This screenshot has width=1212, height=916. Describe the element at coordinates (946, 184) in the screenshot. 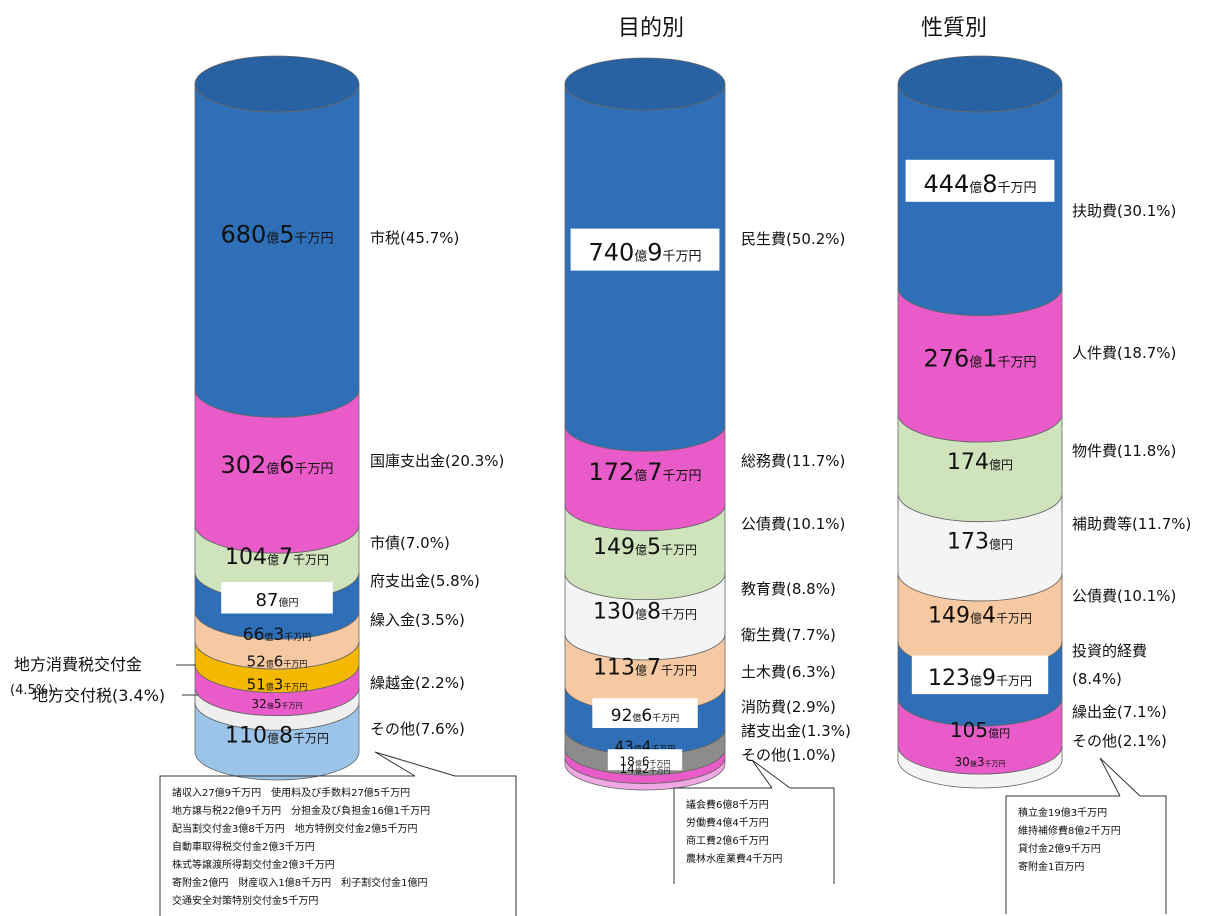

I see `value-oku: 444` at that location.